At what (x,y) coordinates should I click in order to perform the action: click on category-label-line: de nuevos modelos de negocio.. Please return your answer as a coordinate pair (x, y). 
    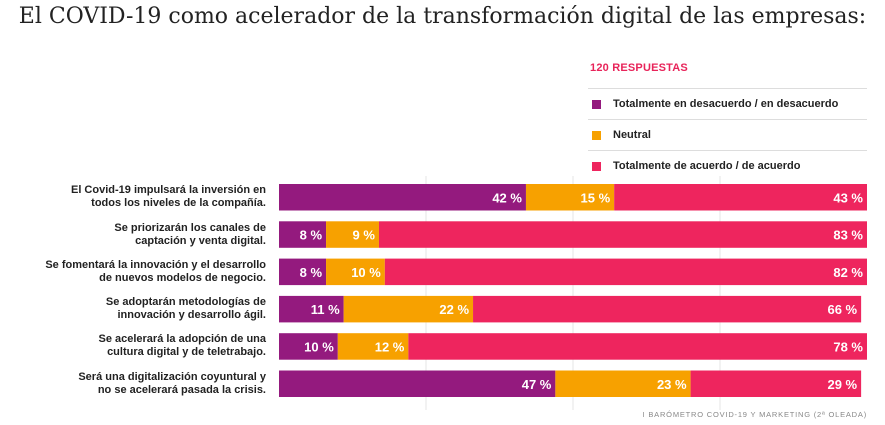
    Looking at the image, I should click on (182, 277).